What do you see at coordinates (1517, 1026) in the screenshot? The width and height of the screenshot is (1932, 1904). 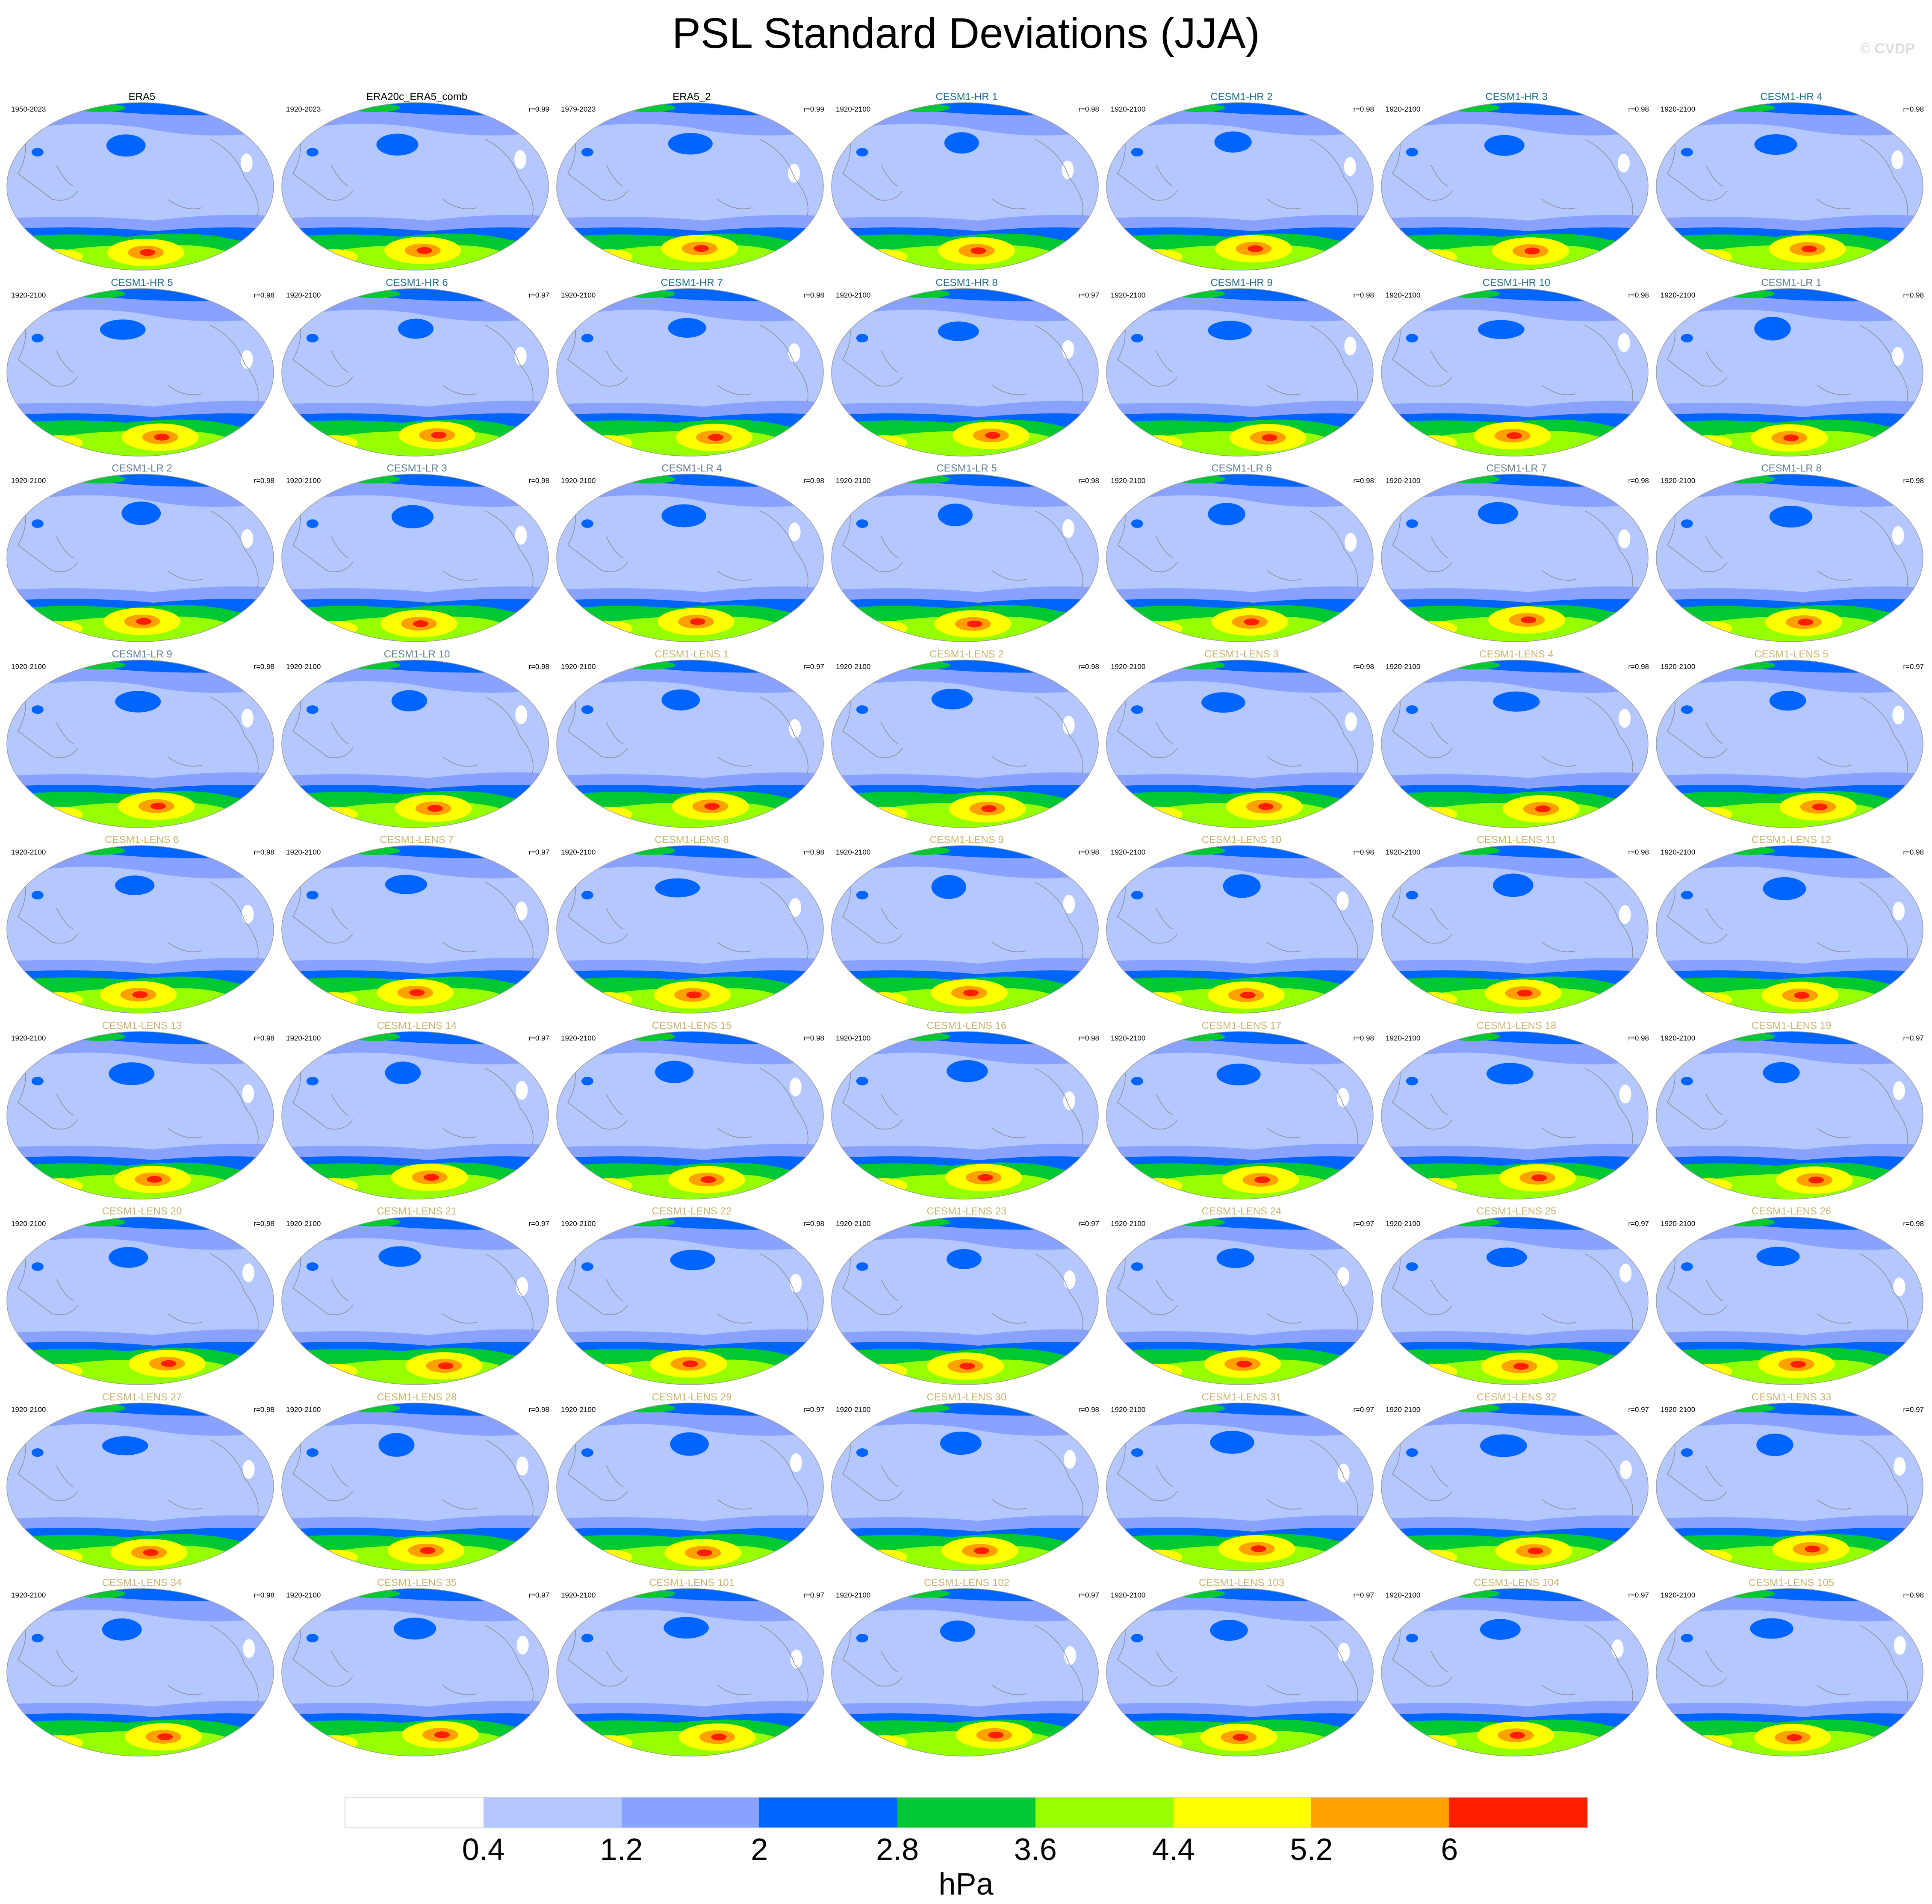 I see `panel-title: CESM1-LENS 18` at bounding box center [1517, 1026].